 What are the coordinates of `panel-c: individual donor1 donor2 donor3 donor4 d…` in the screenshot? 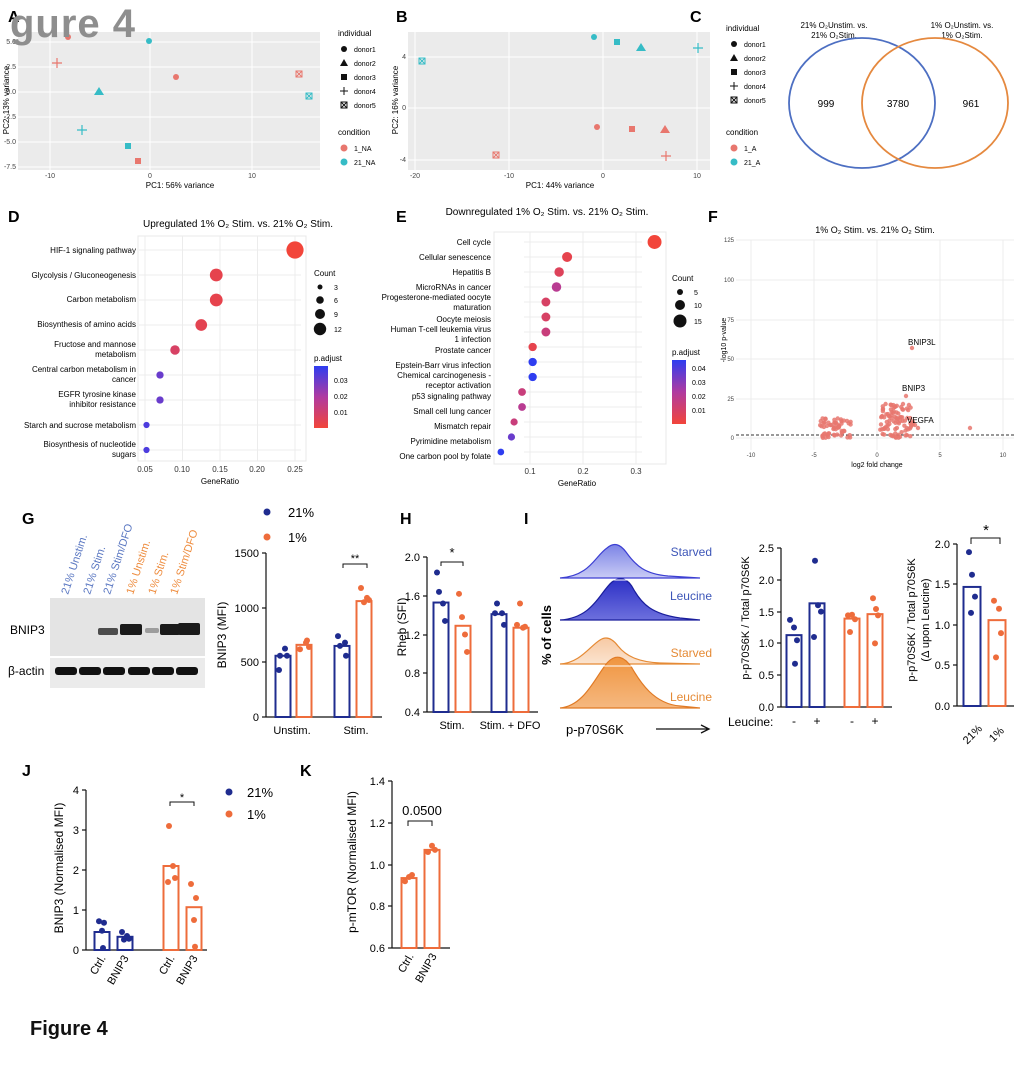 It's located at (867, 95).